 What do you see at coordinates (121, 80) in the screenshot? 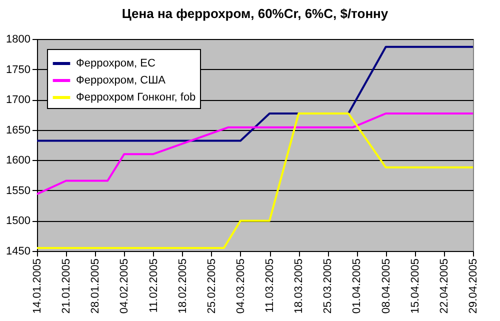
I see `legend-label: Феррохром, США` at bounding box center [121, 80].